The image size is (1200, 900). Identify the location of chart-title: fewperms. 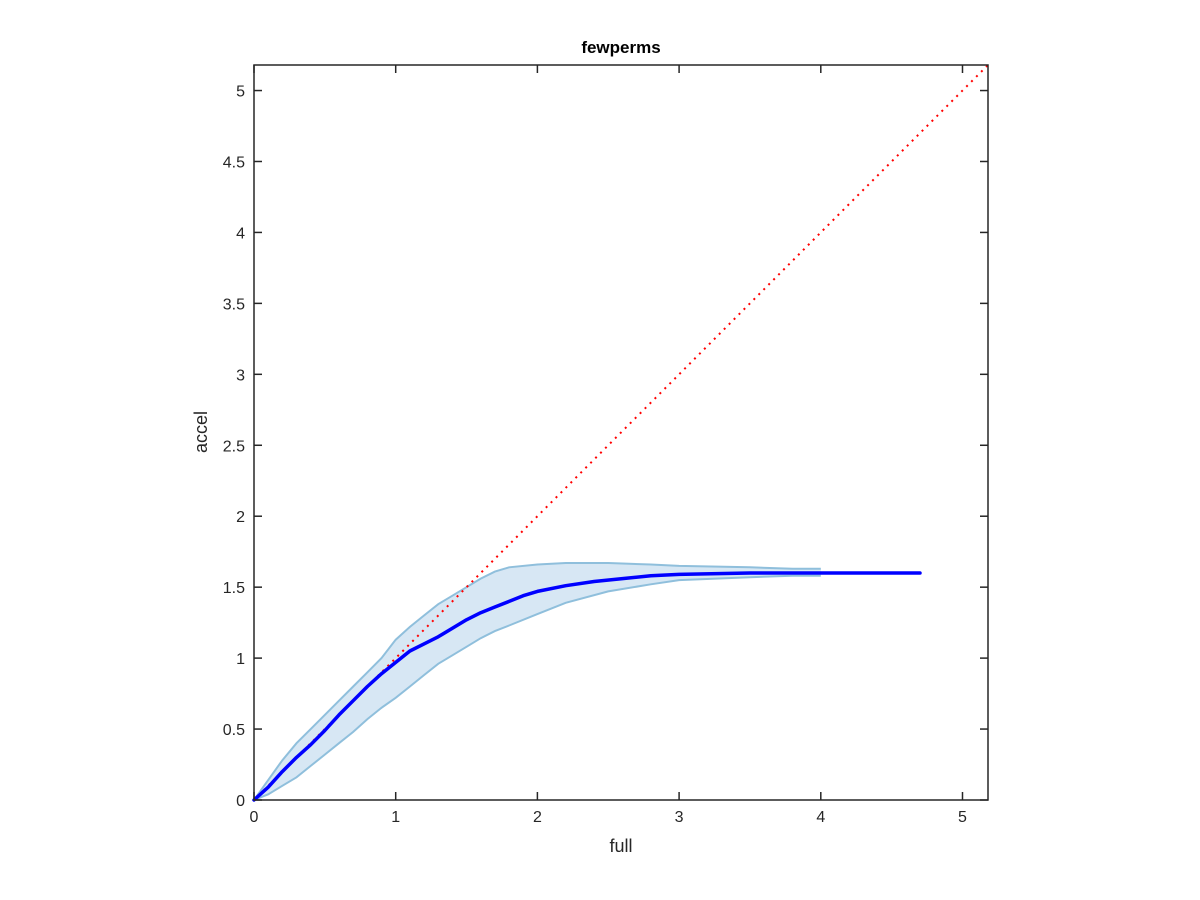
(620, 47).